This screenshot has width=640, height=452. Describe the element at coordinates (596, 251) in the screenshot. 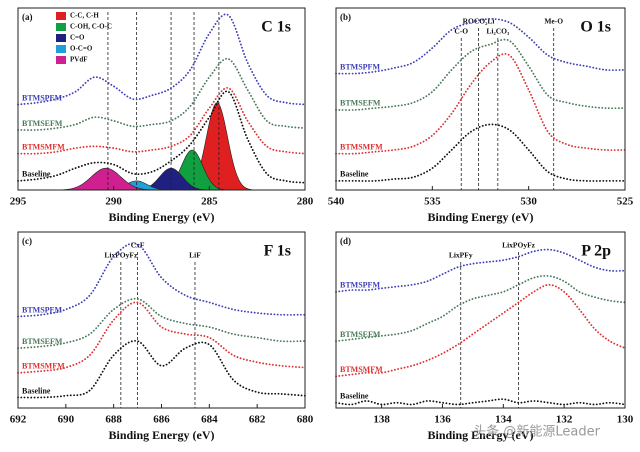

I see `panel-title: P 2p` at that location.